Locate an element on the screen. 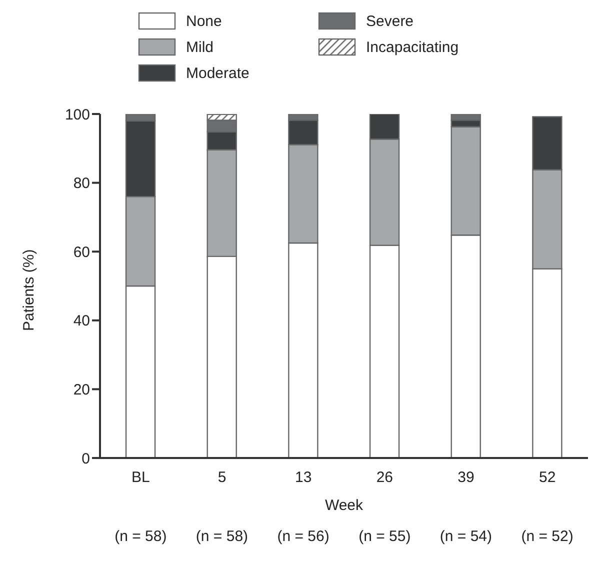  x-tick-label: 26 is located at coordinates (385, 477).